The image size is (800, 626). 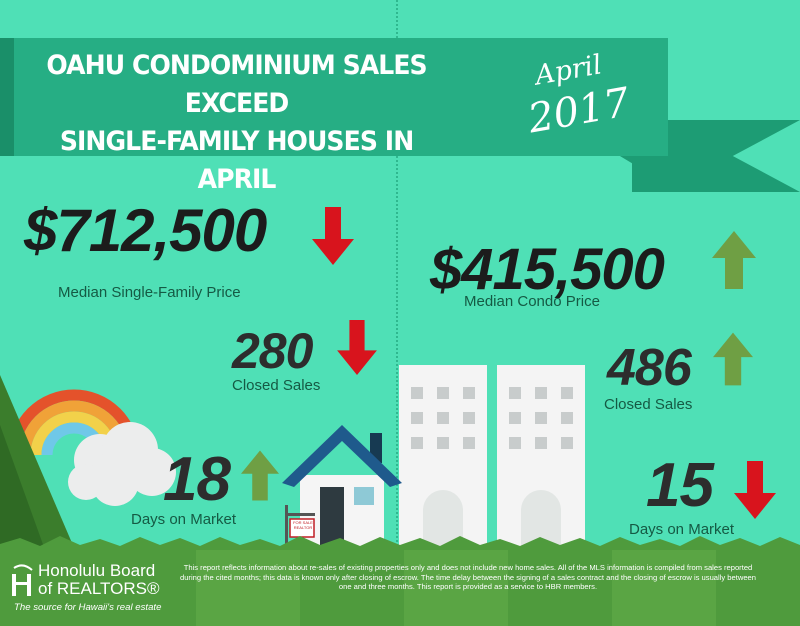 I want to click on cloud-icon, so click(x=122, y=464).